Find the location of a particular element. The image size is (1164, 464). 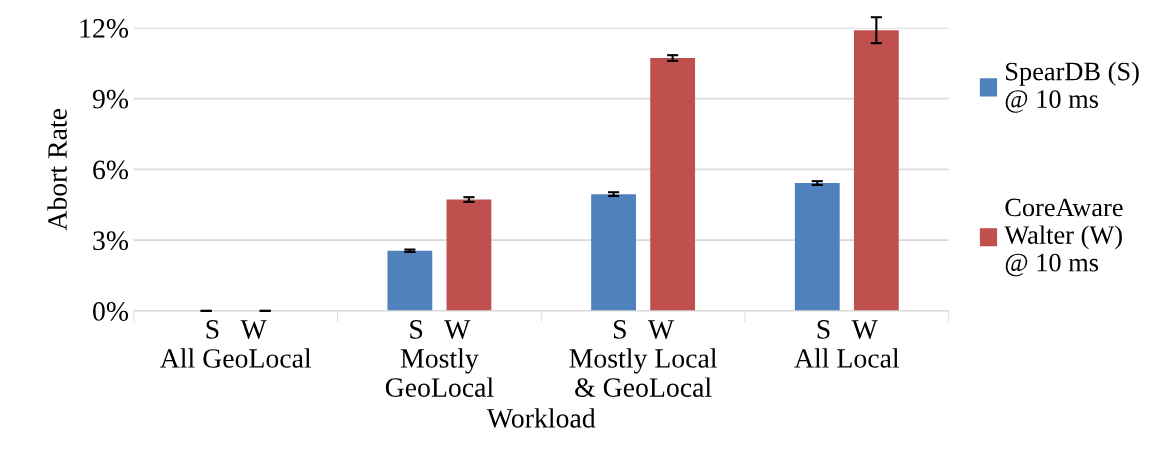

y-tick-label: 12% is located at coordinates (104, 28).